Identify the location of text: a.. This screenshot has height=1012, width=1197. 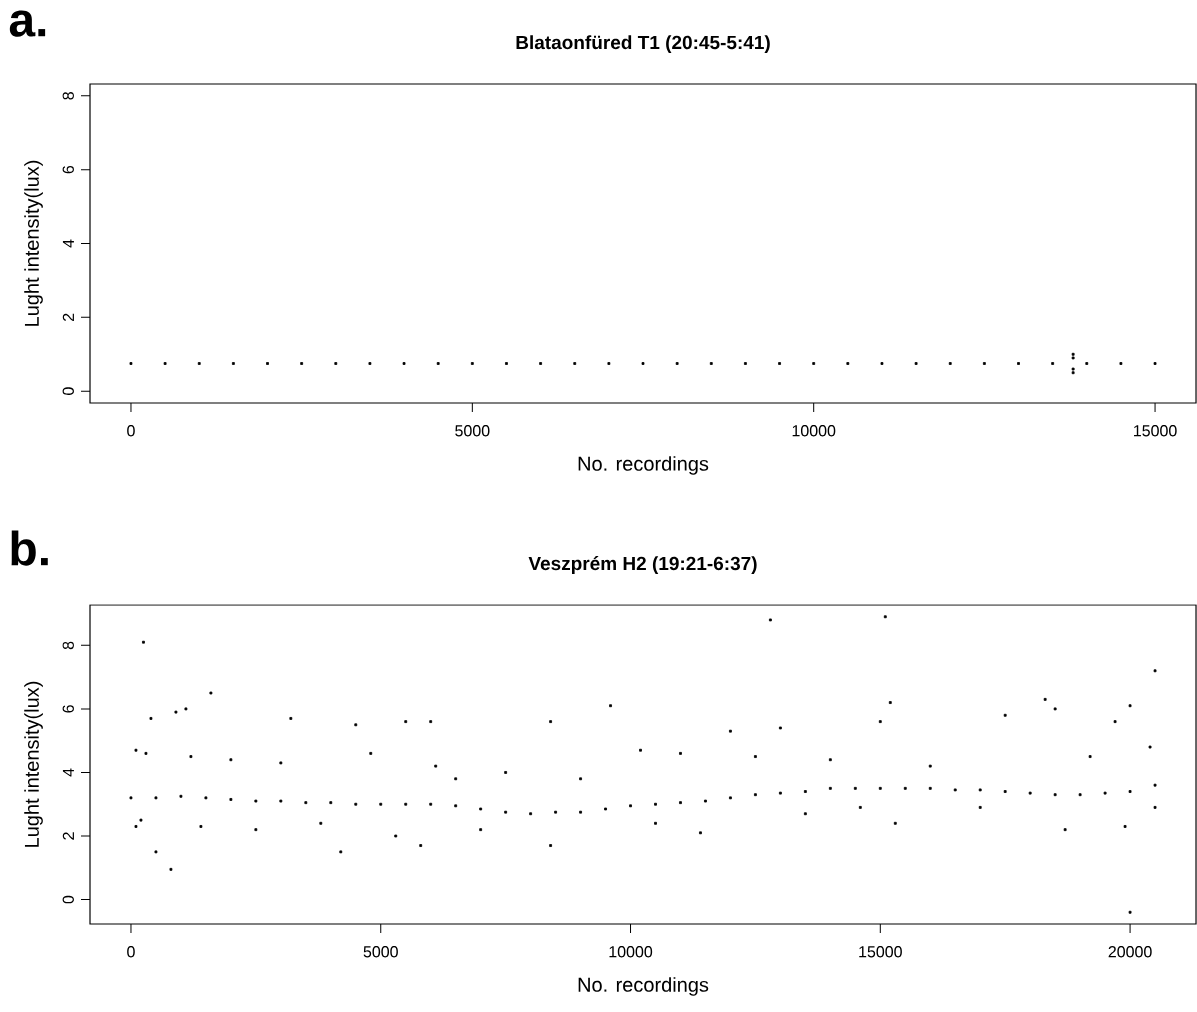
(27, 23).